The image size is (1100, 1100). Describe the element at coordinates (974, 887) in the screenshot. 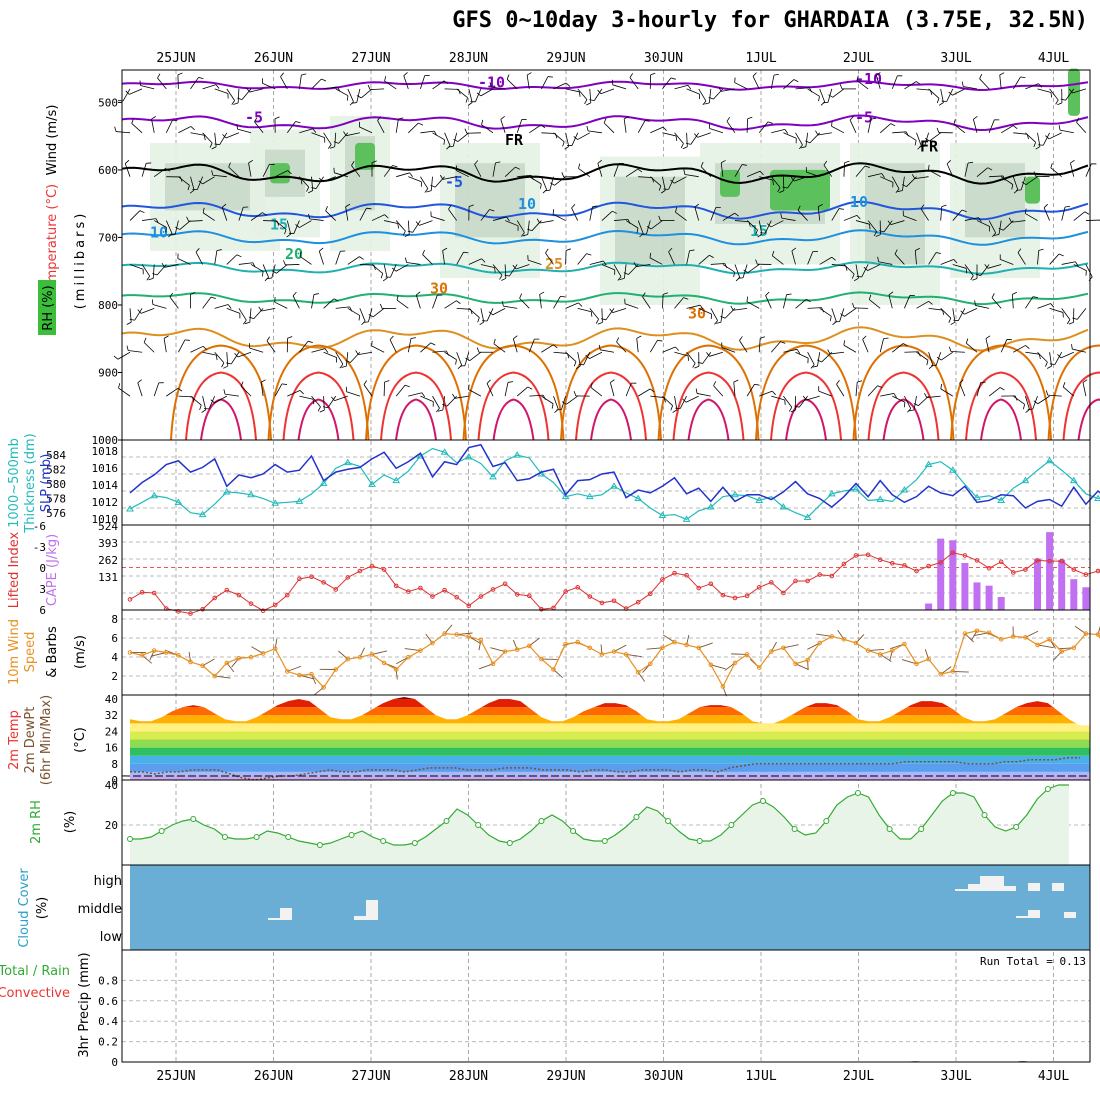

I see `cloud-block` at that location.